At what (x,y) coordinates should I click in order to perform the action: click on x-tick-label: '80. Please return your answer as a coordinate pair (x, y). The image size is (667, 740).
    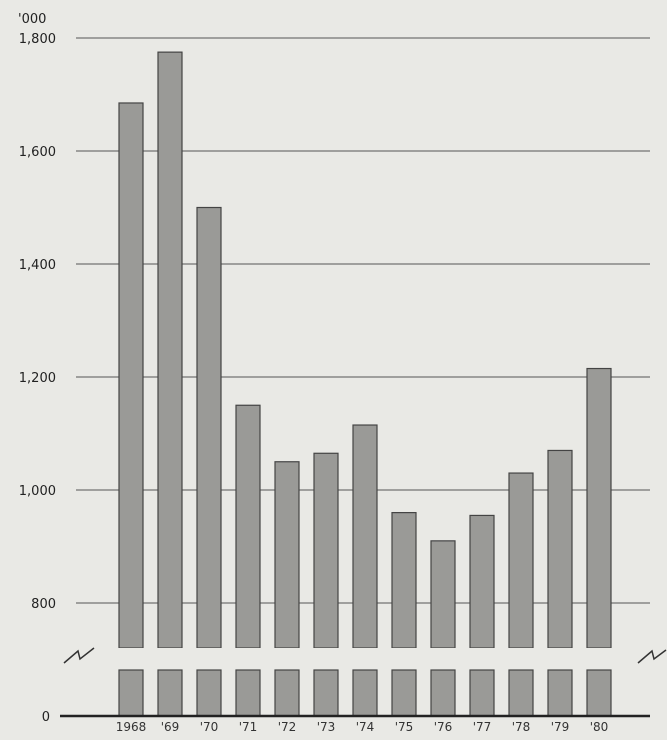
    Looking at the image, I should click on (599, 727).